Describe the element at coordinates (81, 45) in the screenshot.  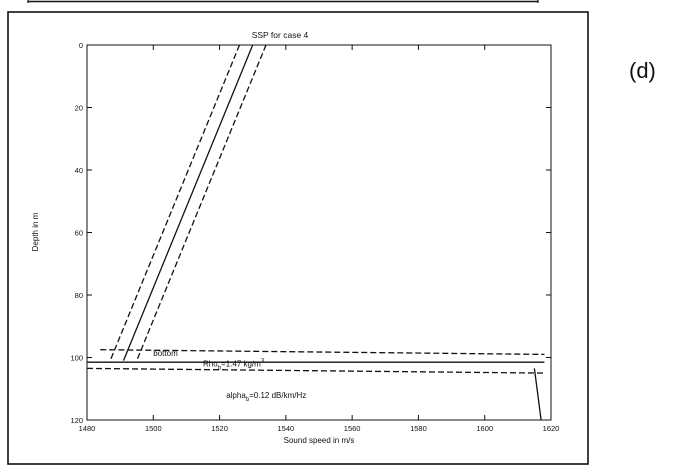
I see `y-tick-label: 0` at that location.